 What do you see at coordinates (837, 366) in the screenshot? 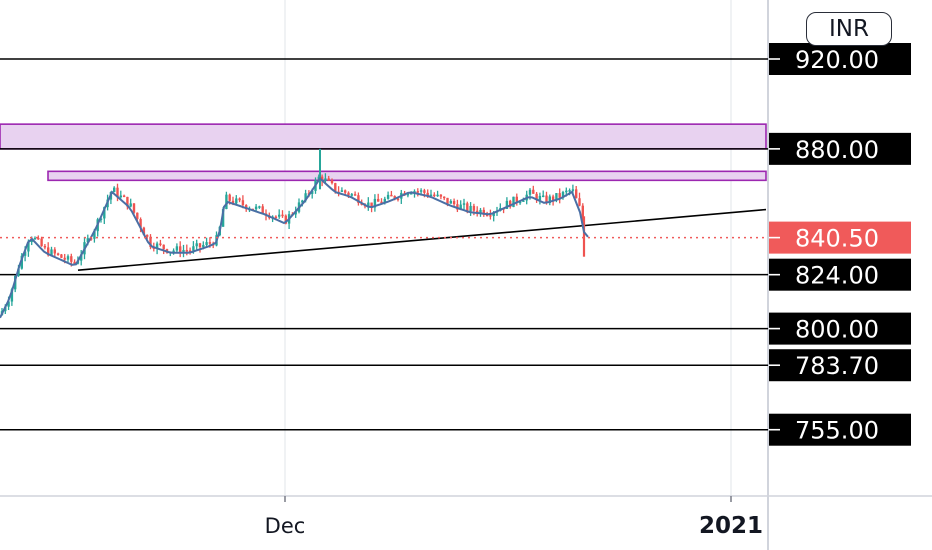
I see `price-label-text: 783.70` at bounding box center [837, 366].